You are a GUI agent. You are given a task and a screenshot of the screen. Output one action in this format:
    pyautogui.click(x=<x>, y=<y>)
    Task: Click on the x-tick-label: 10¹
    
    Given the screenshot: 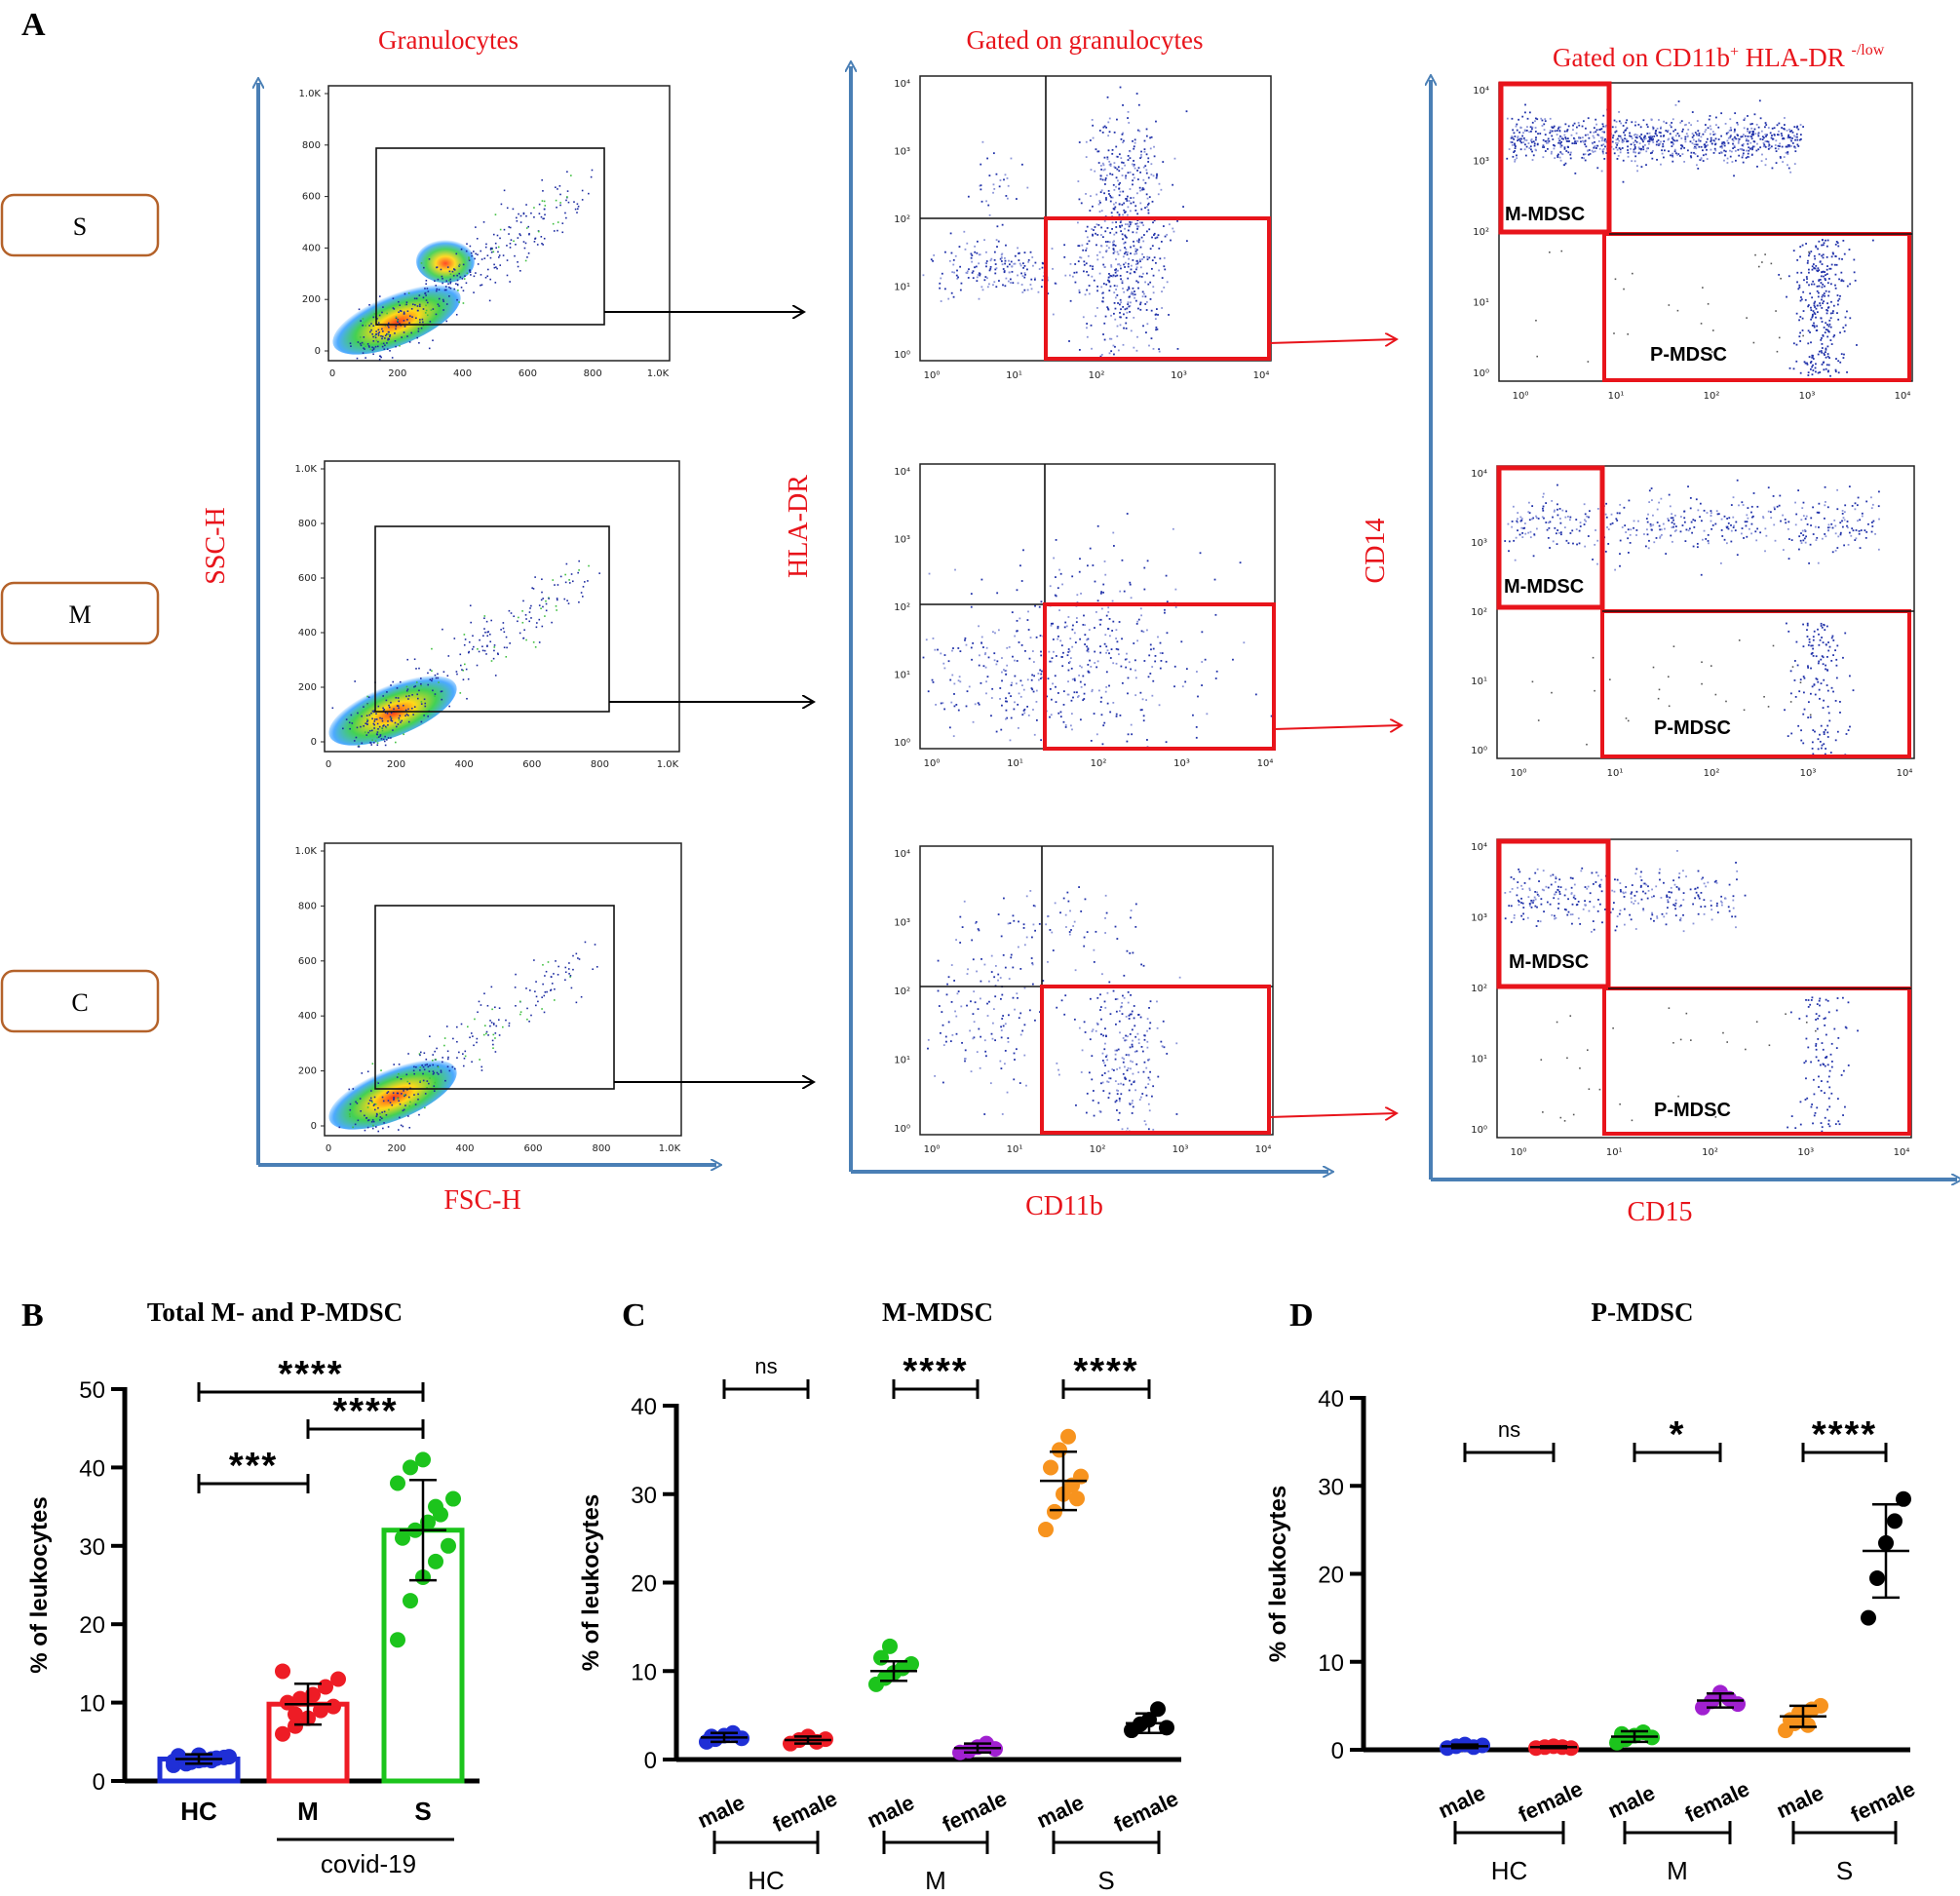 What is the action you would take?
    pyautogui.click(x=1015, y=763)
    